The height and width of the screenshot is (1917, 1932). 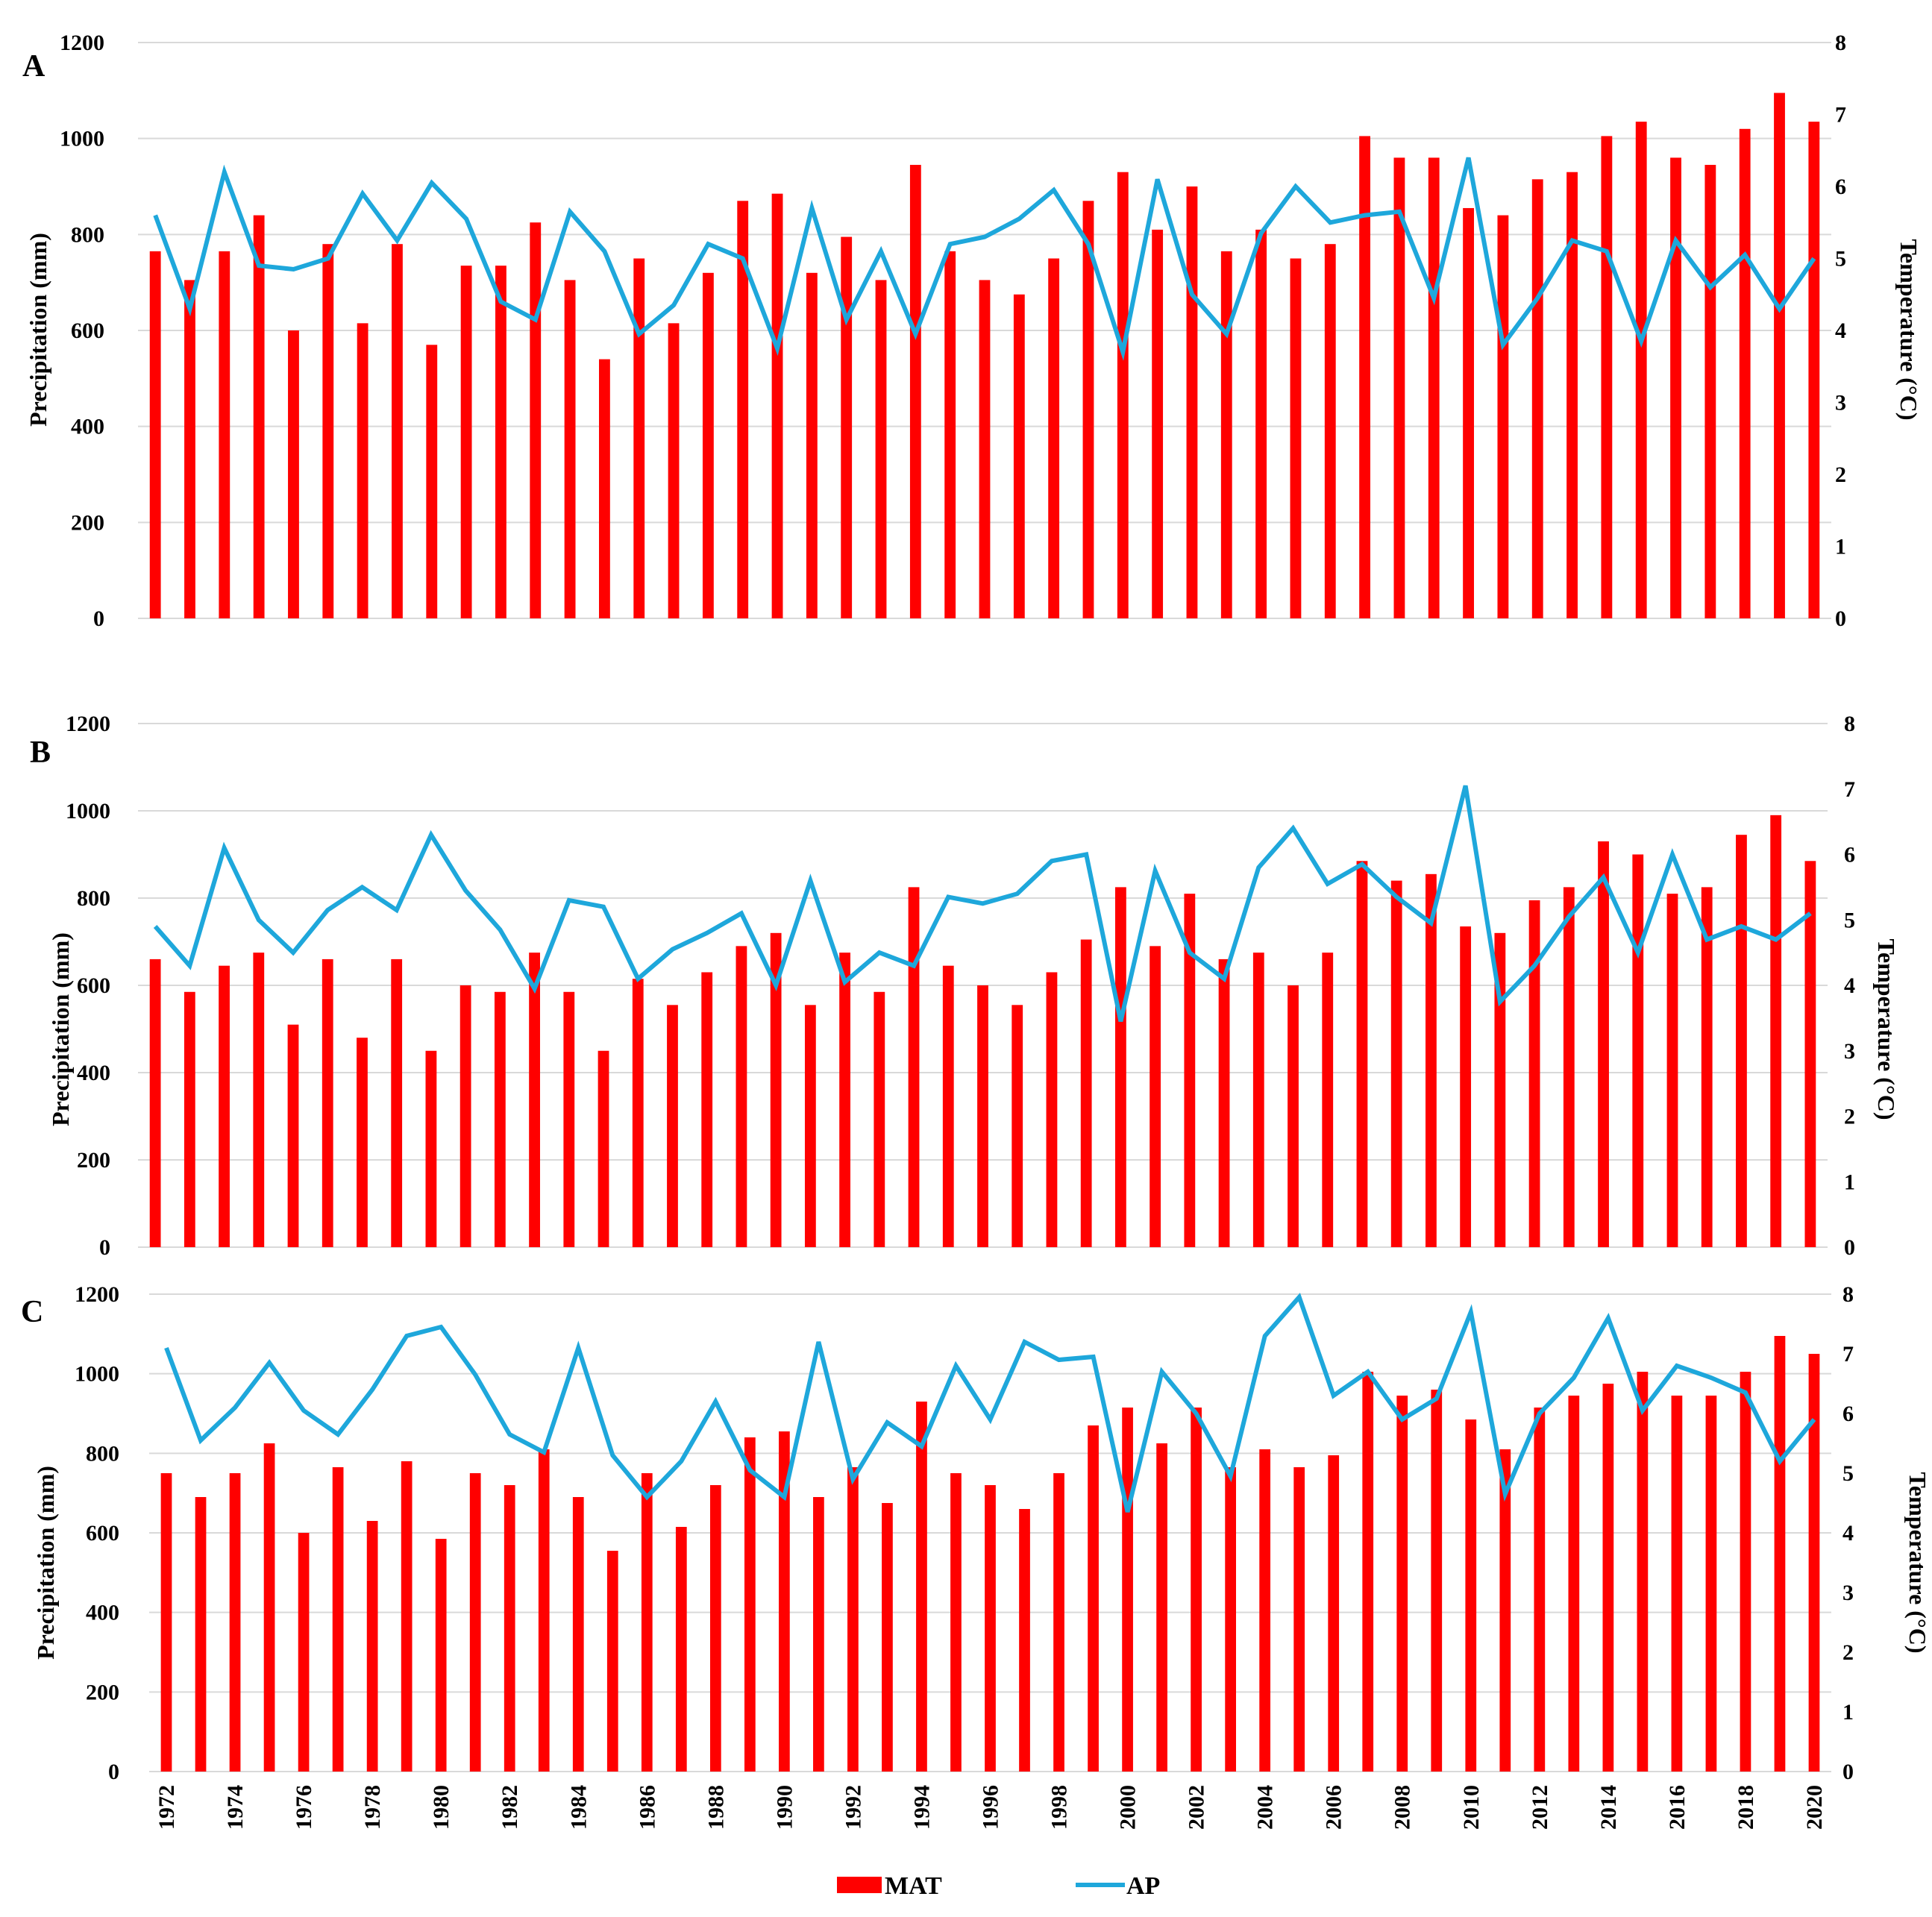 I want to click on panel-c-left-tick-label: 0, so click(x=114, y=1772).